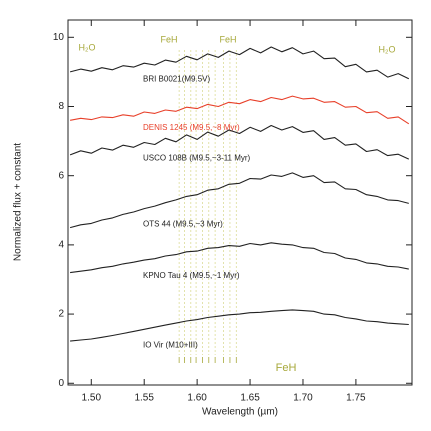 The height and width of the screenshot is (431, 431). What do you see at coordinates (197, 398) in the screenshot?
I see `x-tick-label: 1.60` at bounding box center [197, 398].